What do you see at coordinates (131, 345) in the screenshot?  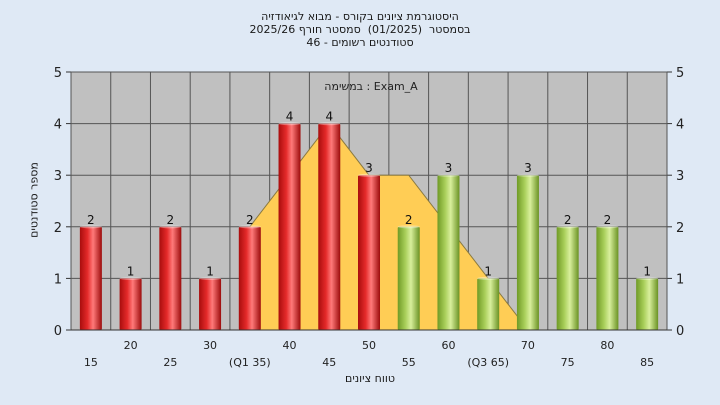 I see `x-tick-label: 20` at bounding box center [131, 345].